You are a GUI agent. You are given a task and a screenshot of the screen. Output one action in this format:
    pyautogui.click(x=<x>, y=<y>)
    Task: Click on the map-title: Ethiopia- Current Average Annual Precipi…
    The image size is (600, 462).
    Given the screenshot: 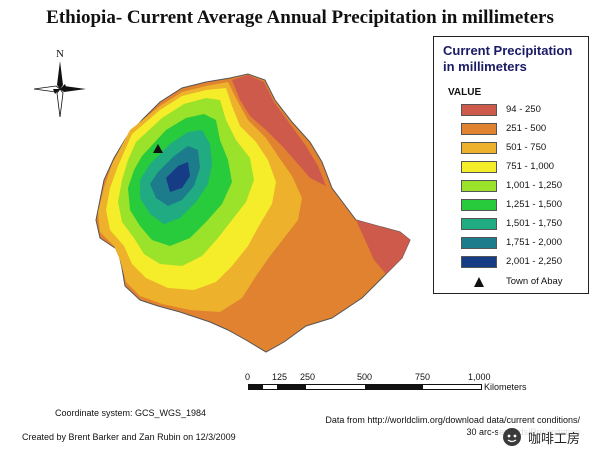 What is the action you would take?
    pyautogui.click(x=300, y=17)
    